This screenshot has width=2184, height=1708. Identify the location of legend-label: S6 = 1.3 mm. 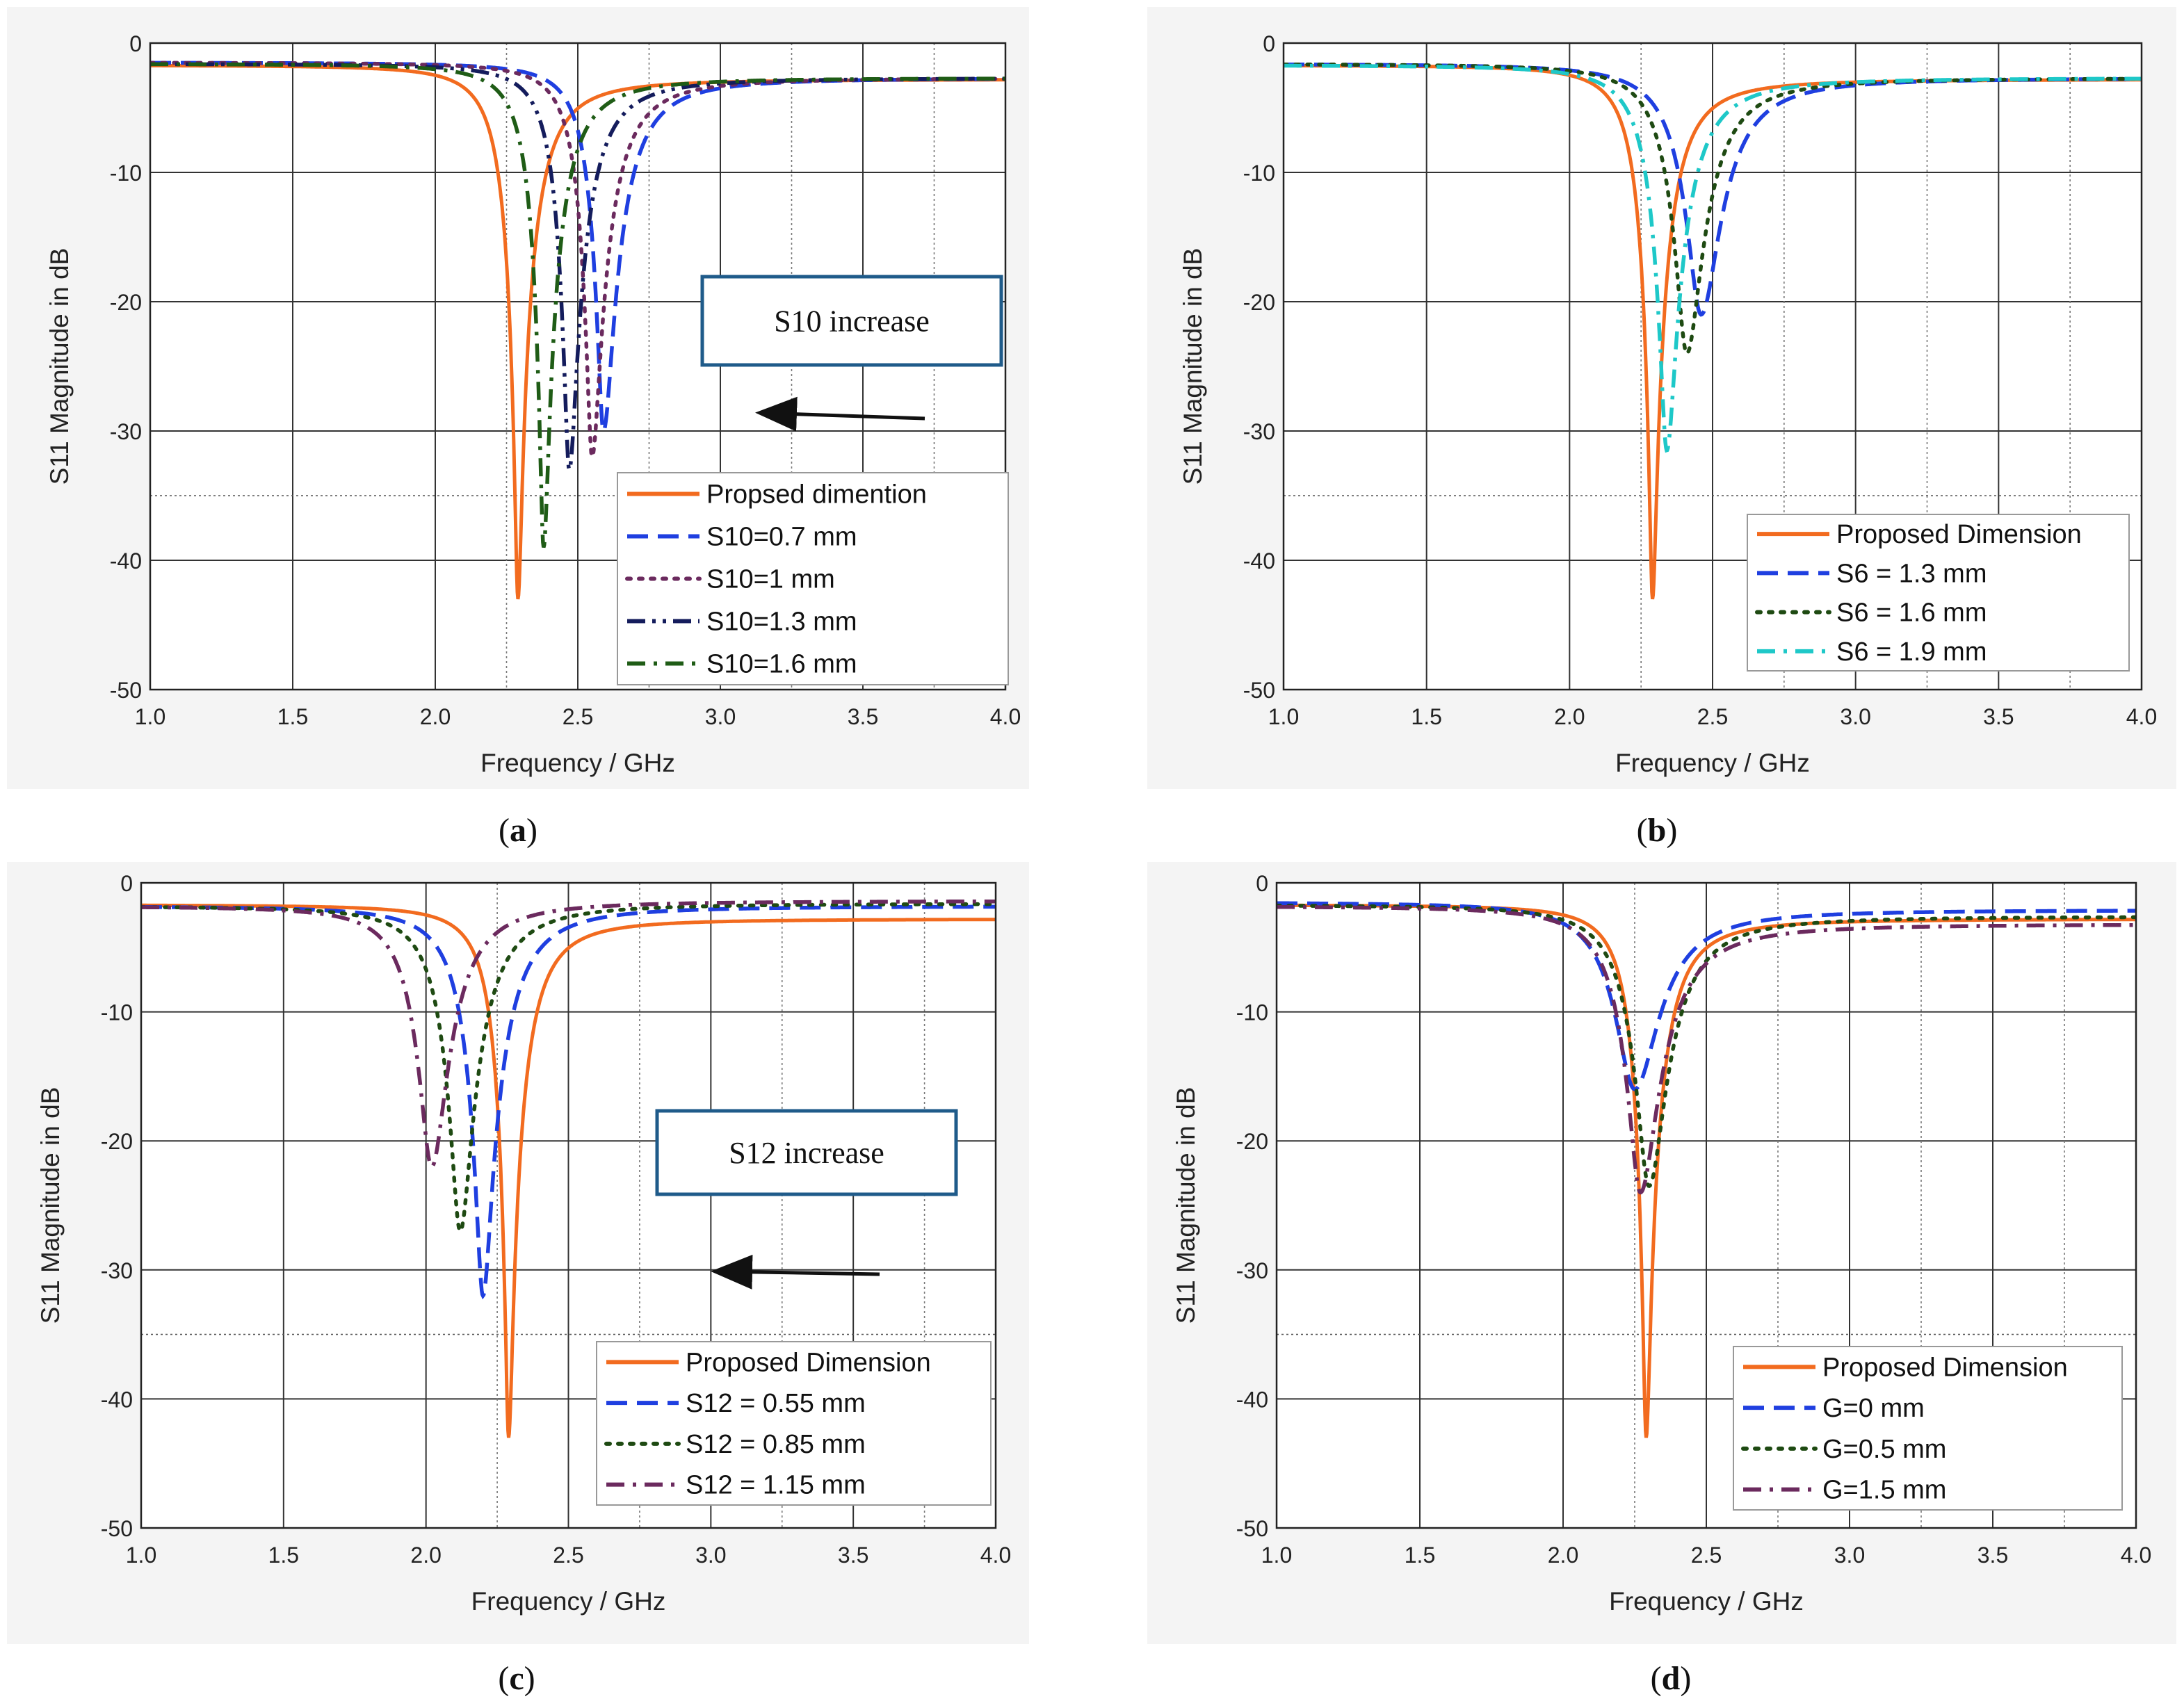
(1911, 574).